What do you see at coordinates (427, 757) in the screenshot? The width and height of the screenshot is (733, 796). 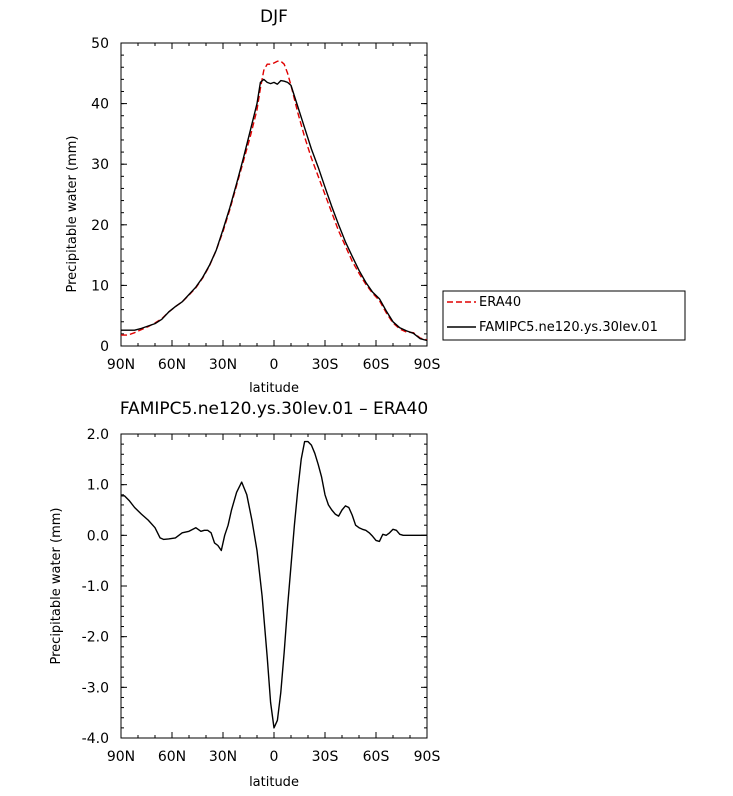 I see `bottom-x-tick-label: 90S` at bounding box center [427, 757].